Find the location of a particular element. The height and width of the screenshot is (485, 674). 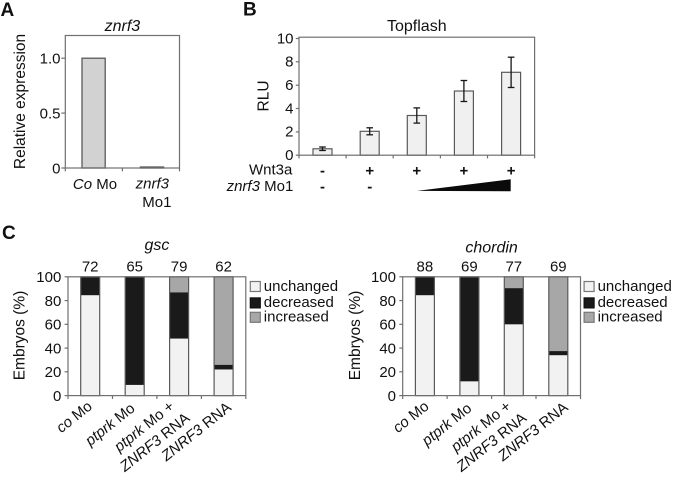

svg-text: Relative expression is located at coordinates (20, 101).